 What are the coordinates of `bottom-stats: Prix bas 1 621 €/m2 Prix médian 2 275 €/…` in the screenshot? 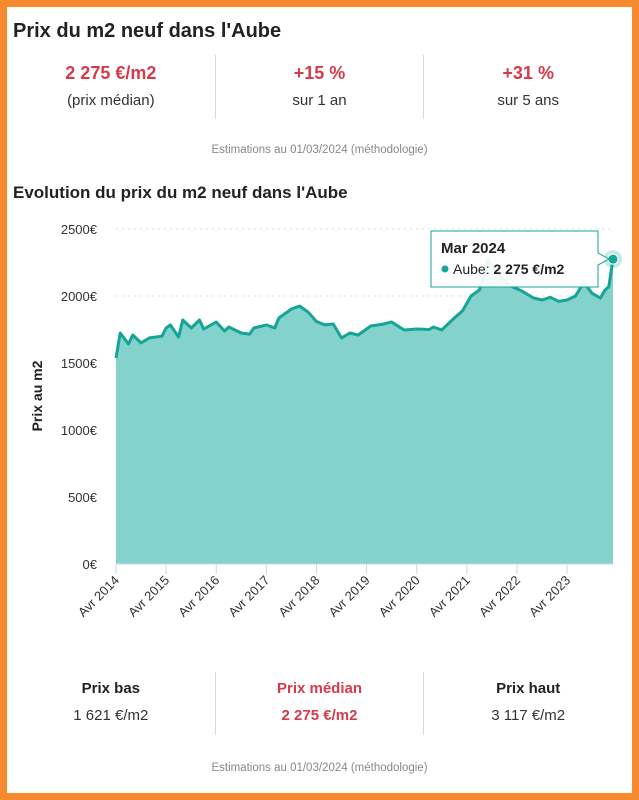 It's located at (319, 703).